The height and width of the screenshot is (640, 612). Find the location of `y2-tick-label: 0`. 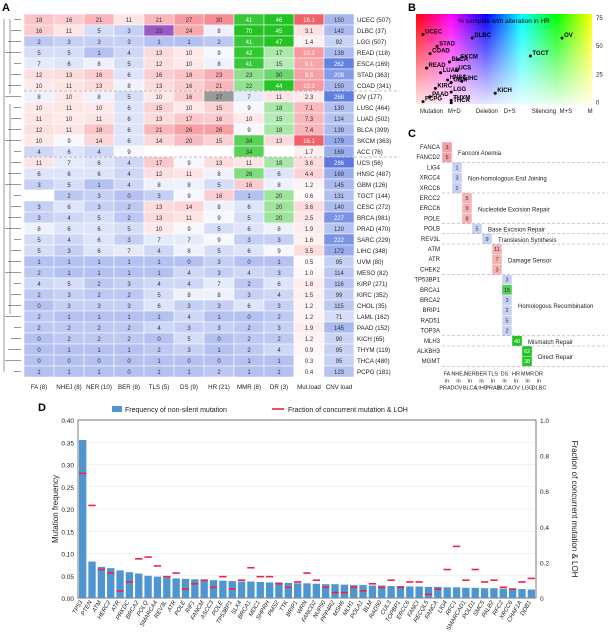

y2-tick-label: 0 is located at coordinates (542, 599).